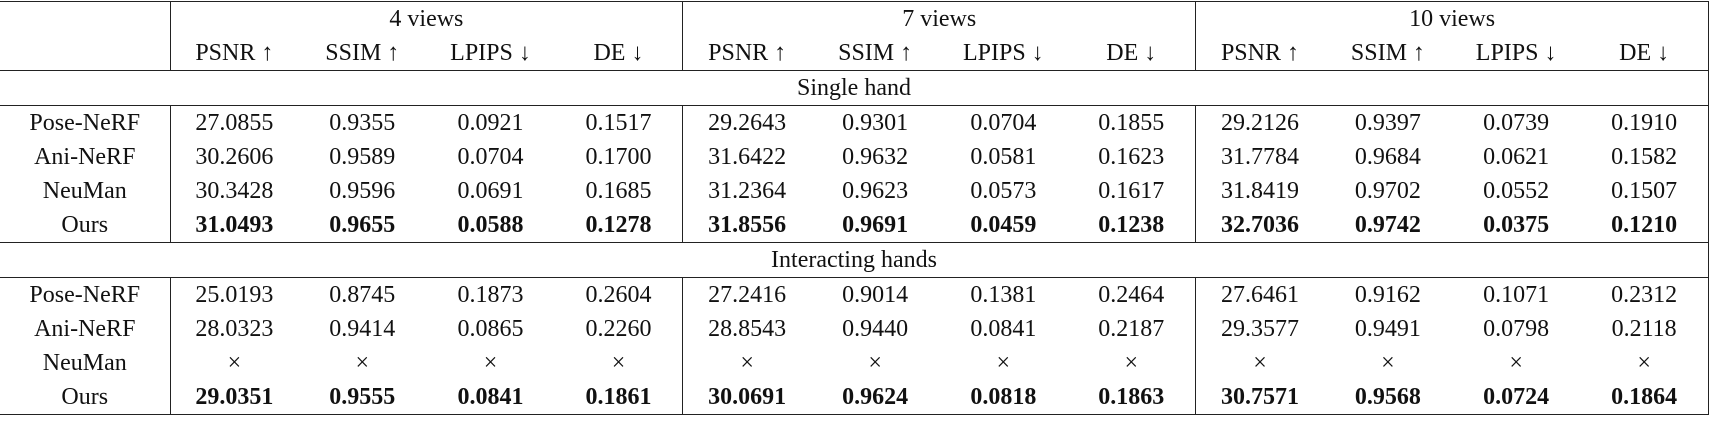  What do you see at coordinates (1259, 397) in the screenshot?
I see `metric-value: 30.7571` at bounding box center [1259, 397].